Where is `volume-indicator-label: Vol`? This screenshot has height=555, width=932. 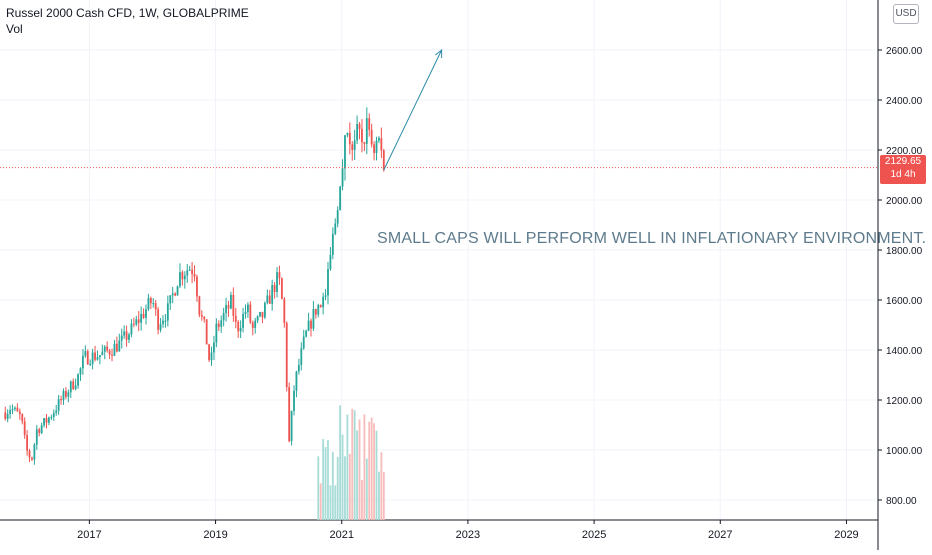 volume-indicator-label: Vol is located at coordinates (14, 29).